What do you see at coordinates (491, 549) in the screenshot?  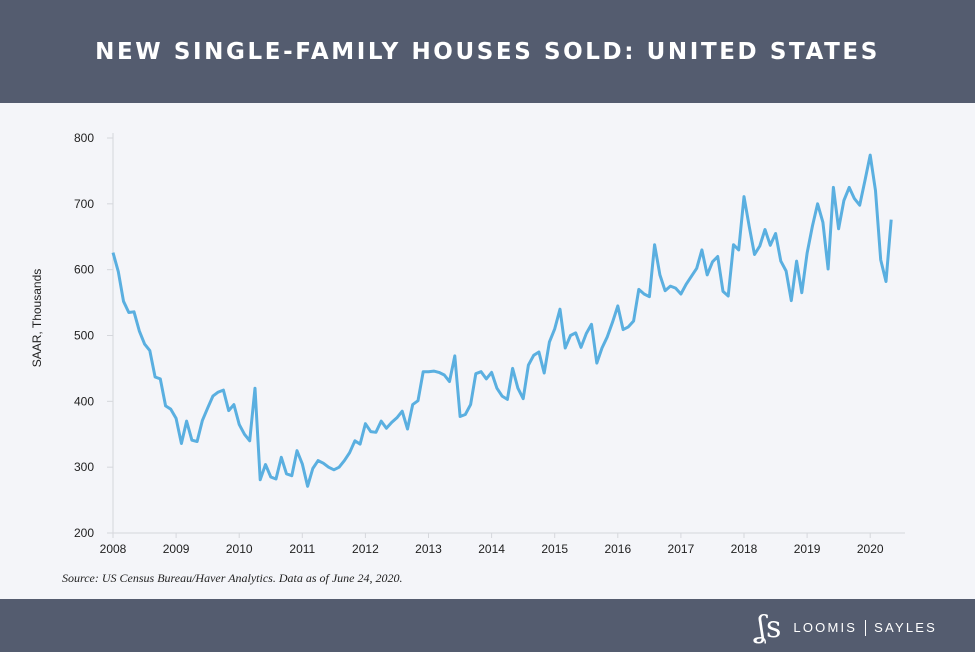 I see `x-tick-label: 2014` at bounding box center [491, 549].